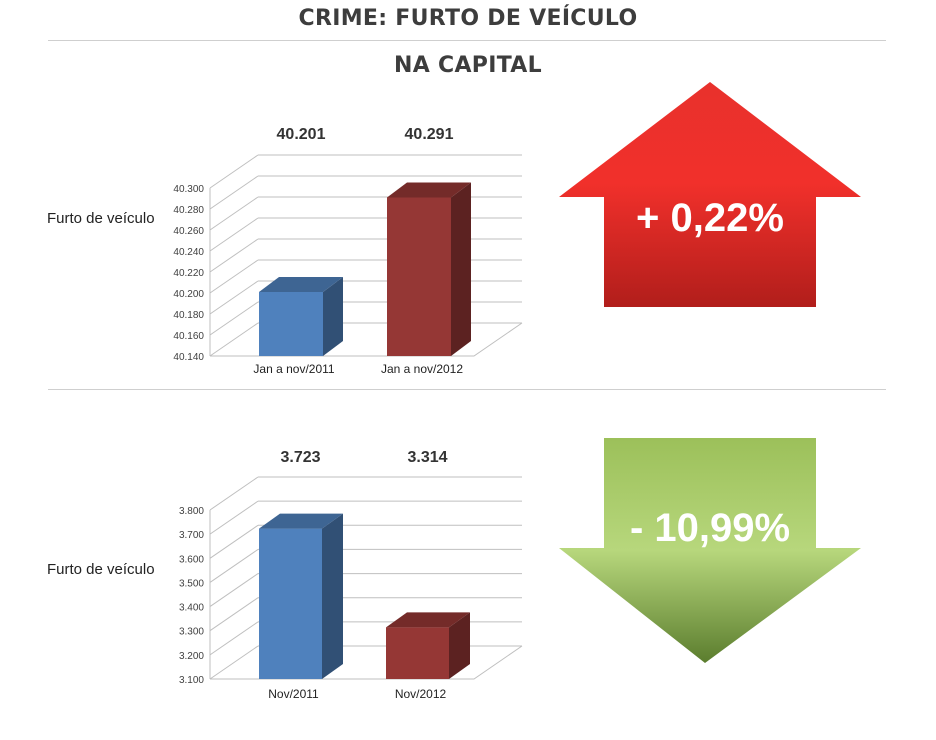 The width and height of the screenshot is (936, 740). Describe the element at coordinates (710, 528) in the screenshot. I see `change-label-down: - 10,99%` at that location.